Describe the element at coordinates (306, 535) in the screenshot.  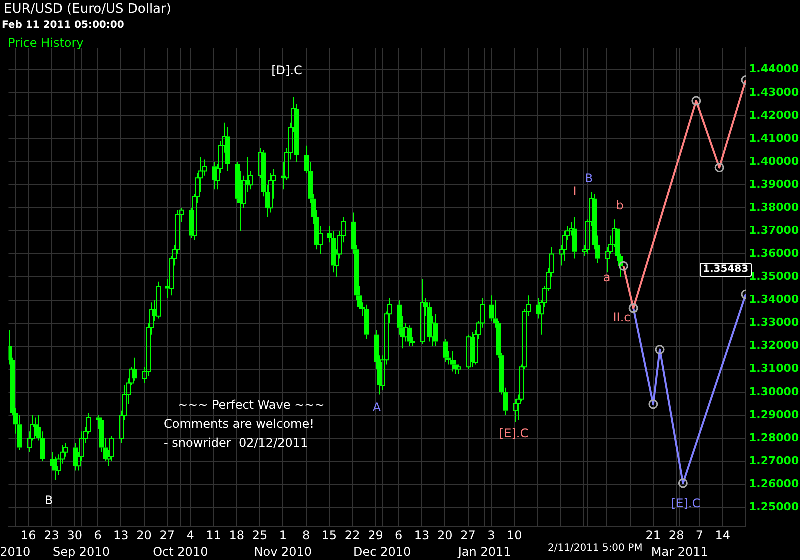
I see `x-tick-label: 8` at that location.